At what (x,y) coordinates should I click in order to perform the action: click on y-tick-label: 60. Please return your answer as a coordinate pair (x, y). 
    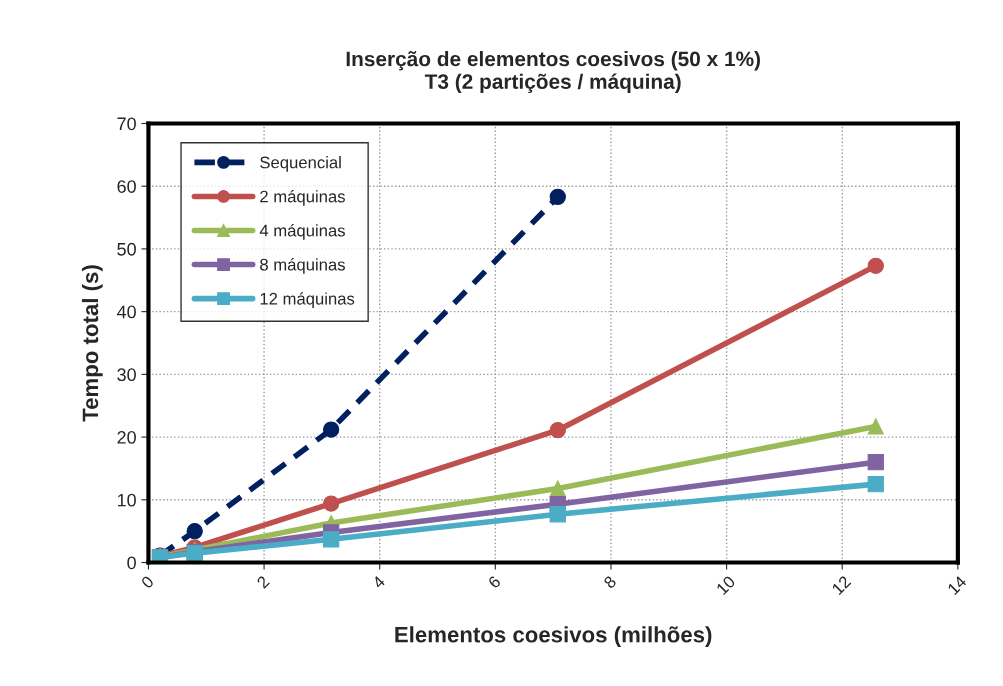
    Looking at the image, I should click on (126, 186).